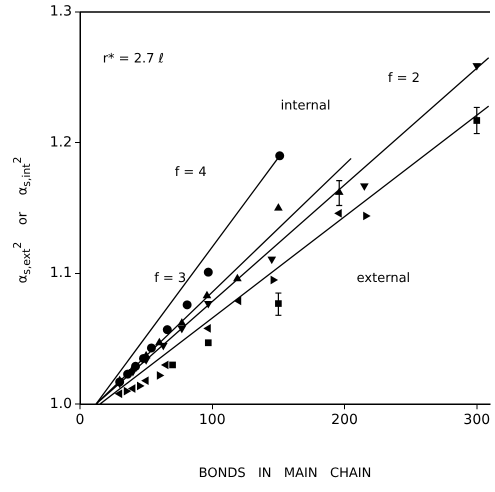  I want to click on y-tick-label: 1.3, so click(61, 12).